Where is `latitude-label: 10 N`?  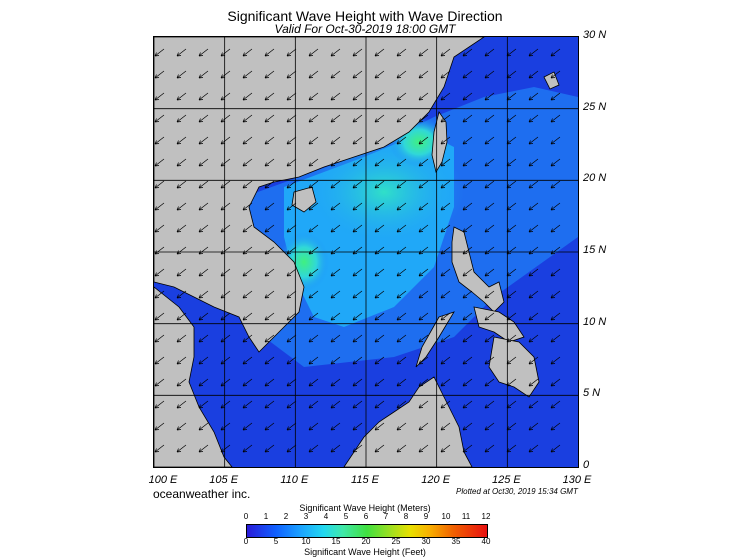 latitude-label: 10 N is located at coordinates (595, 321).